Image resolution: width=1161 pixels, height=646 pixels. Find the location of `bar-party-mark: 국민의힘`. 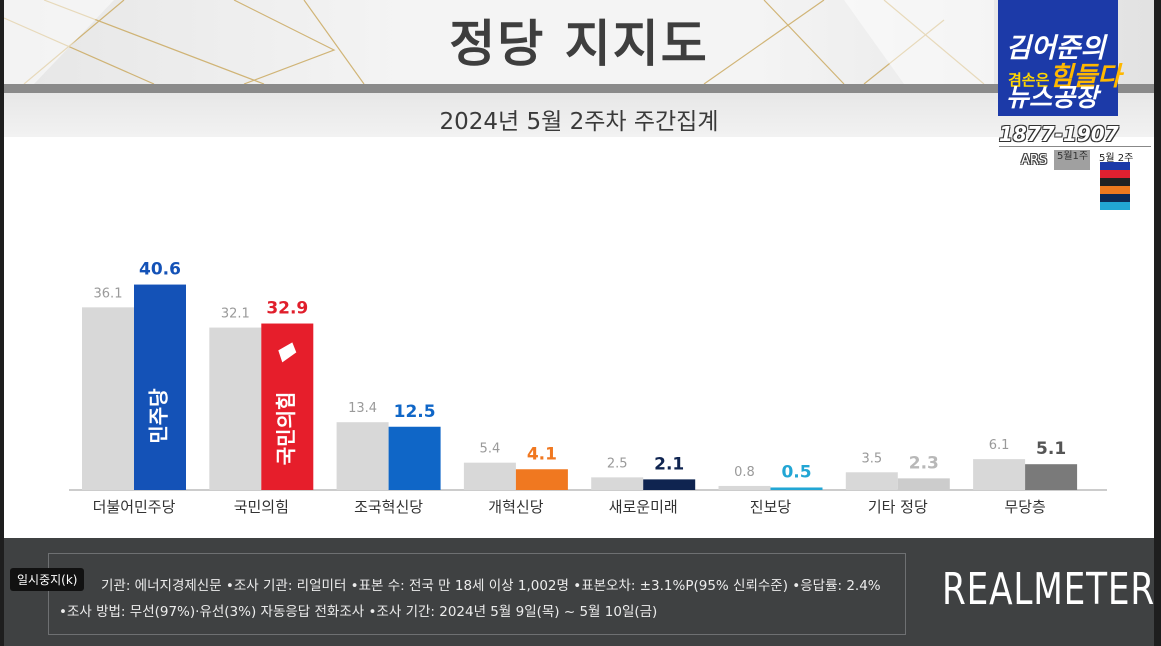

bar-party-mark: 국민의힘 is located at coordinates (286, 429).